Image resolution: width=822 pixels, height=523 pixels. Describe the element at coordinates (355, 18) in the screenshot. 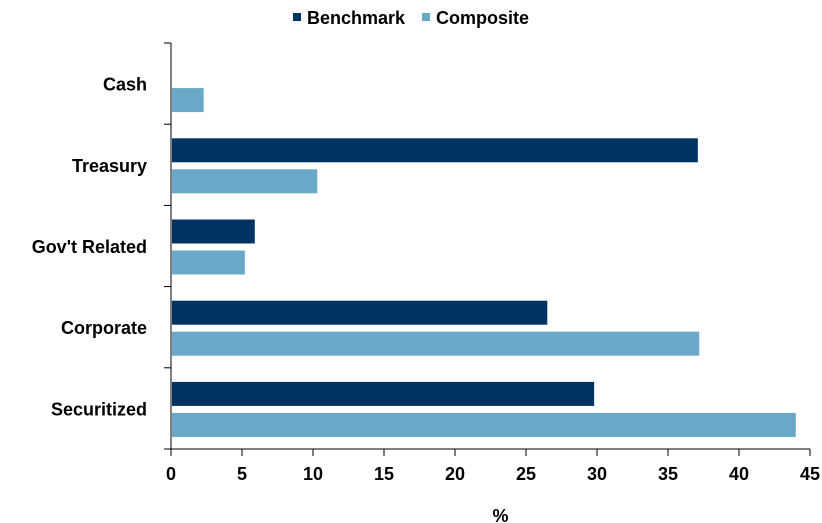

I see `legend-label-benchmark: Benchmark` at that location.